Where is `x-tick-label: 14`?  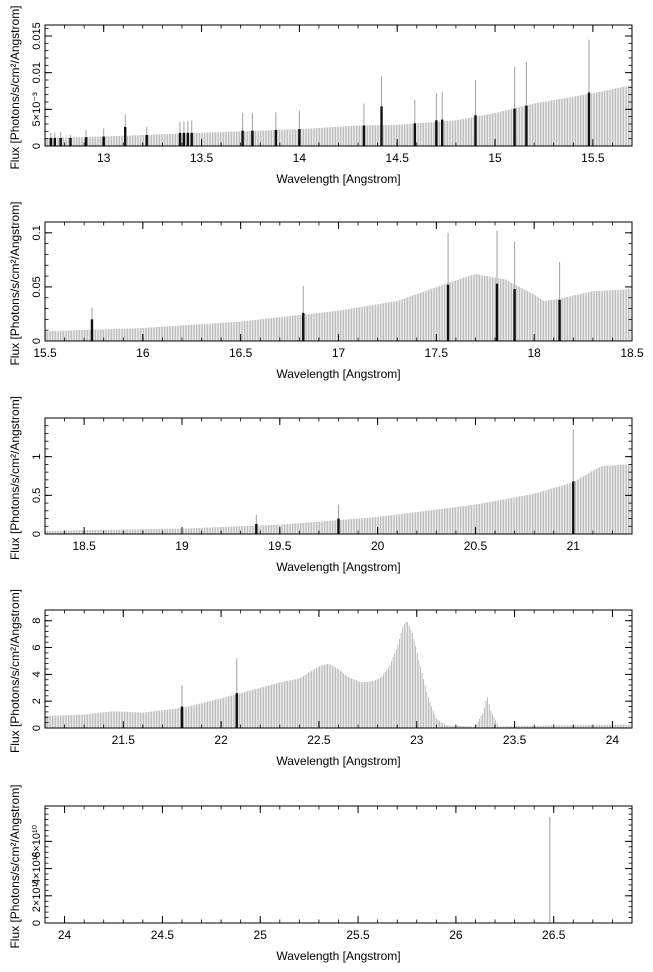 x-tick-label: 14 is located at coordinates (300, 158).